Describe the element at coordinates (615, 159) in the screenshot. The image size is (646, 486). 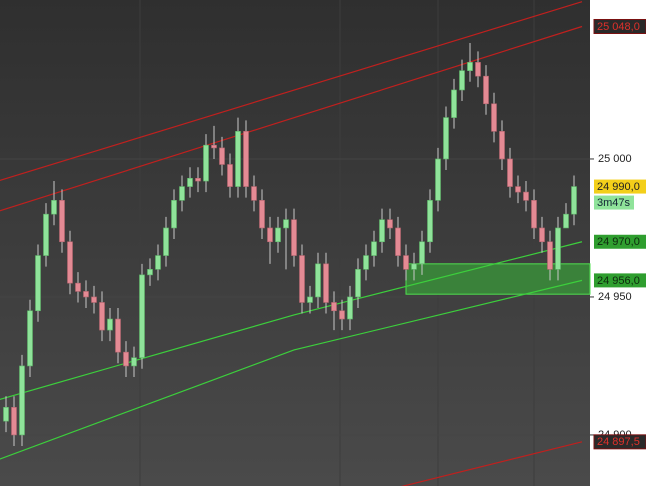
I see `y-tick-label: 25 000` at that location.